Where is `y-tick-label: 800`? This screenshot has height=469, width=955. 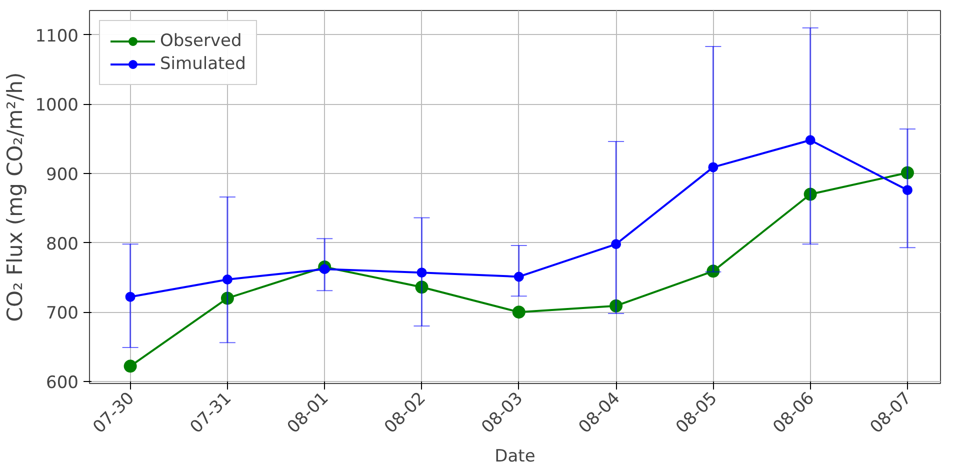
y-tick-label: 800 is located at coordinates (62, 244).